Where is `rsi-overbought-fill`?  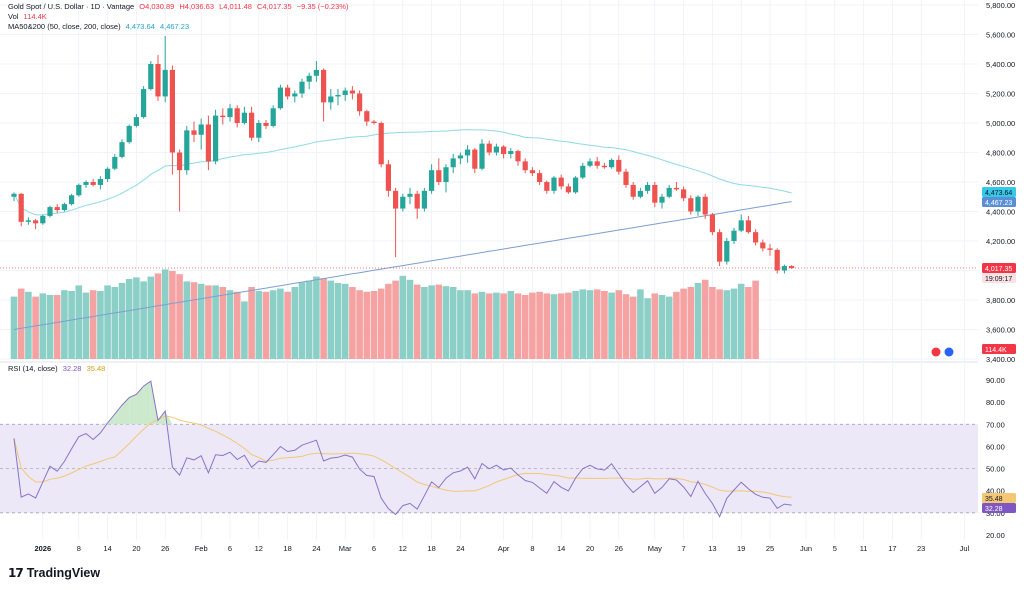
rsi-overbought-fill is located at coordinates (169, 418).